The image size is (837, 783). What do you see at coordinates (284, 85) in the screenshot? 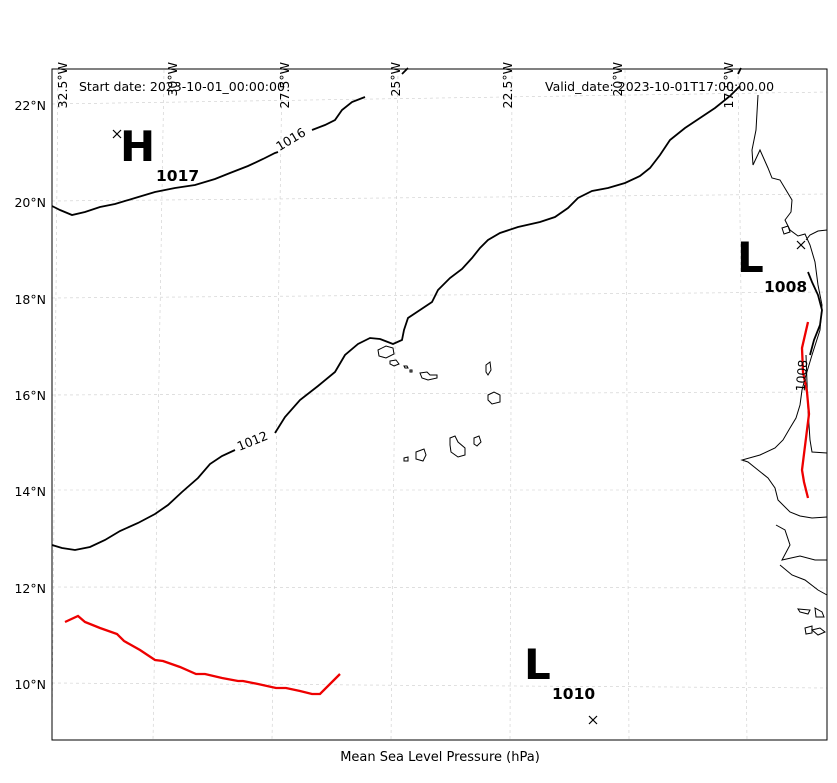
I see `lon-tick-label: 27.5°W` at bounding box center [284, 85].